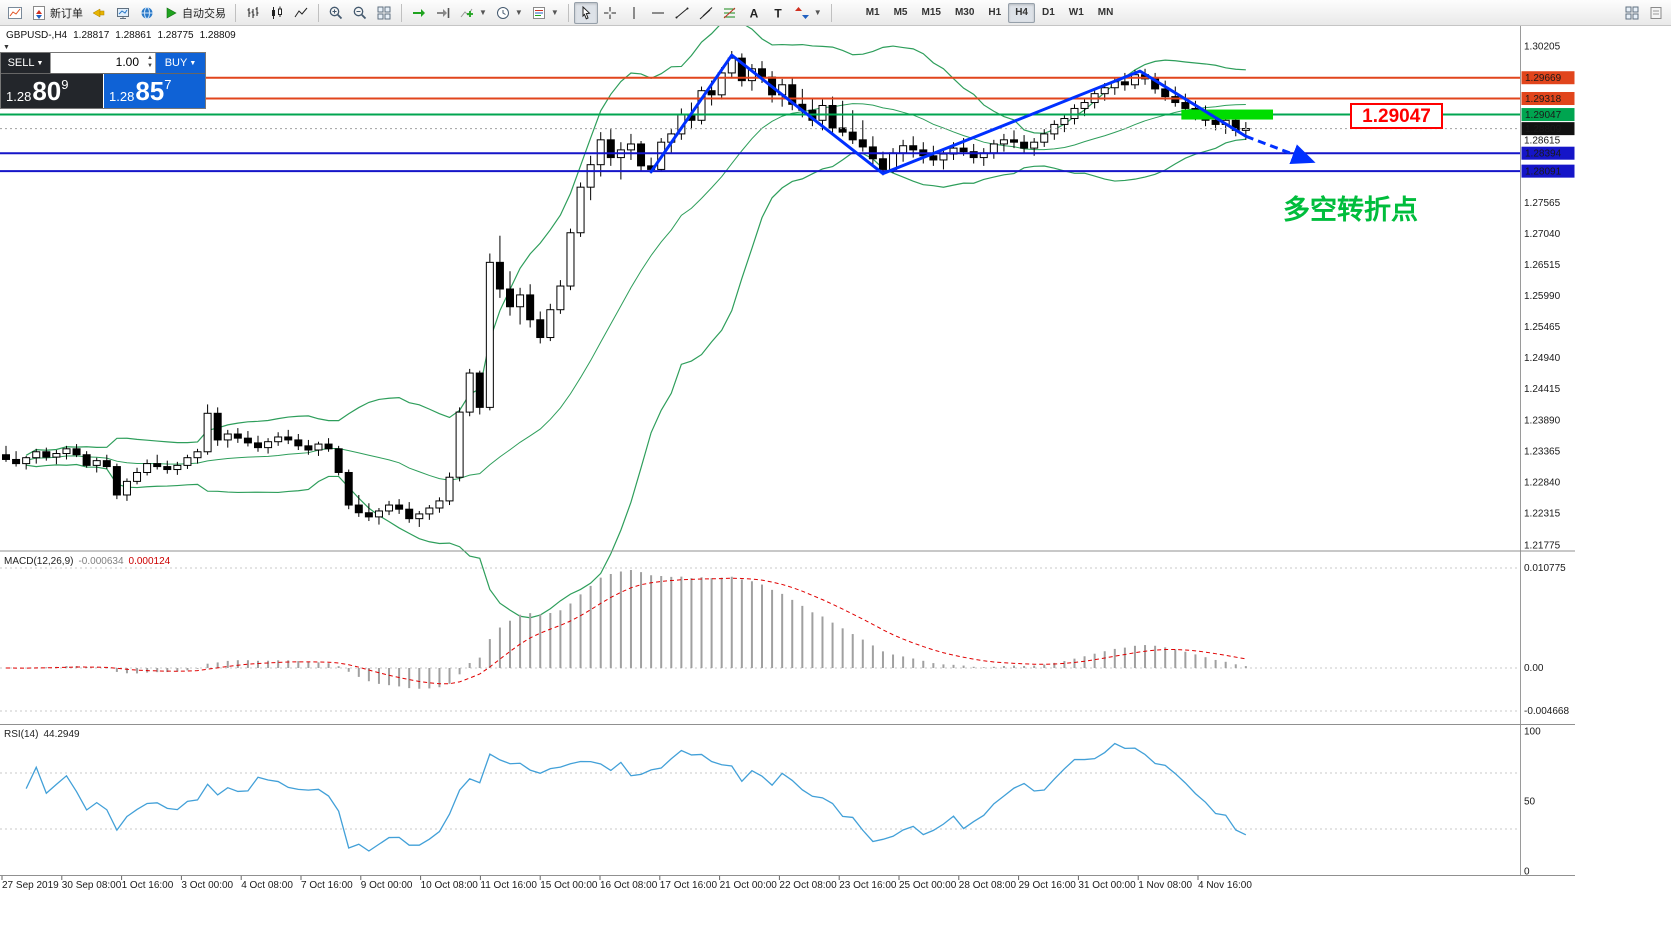 Image resolution: width=1671 pixels, height=949 pixels. What do you see at coordinates (150, 62) in the screenshot?
I see `lot-spinner: ▲ ▼` at bounding box center [150, 62].